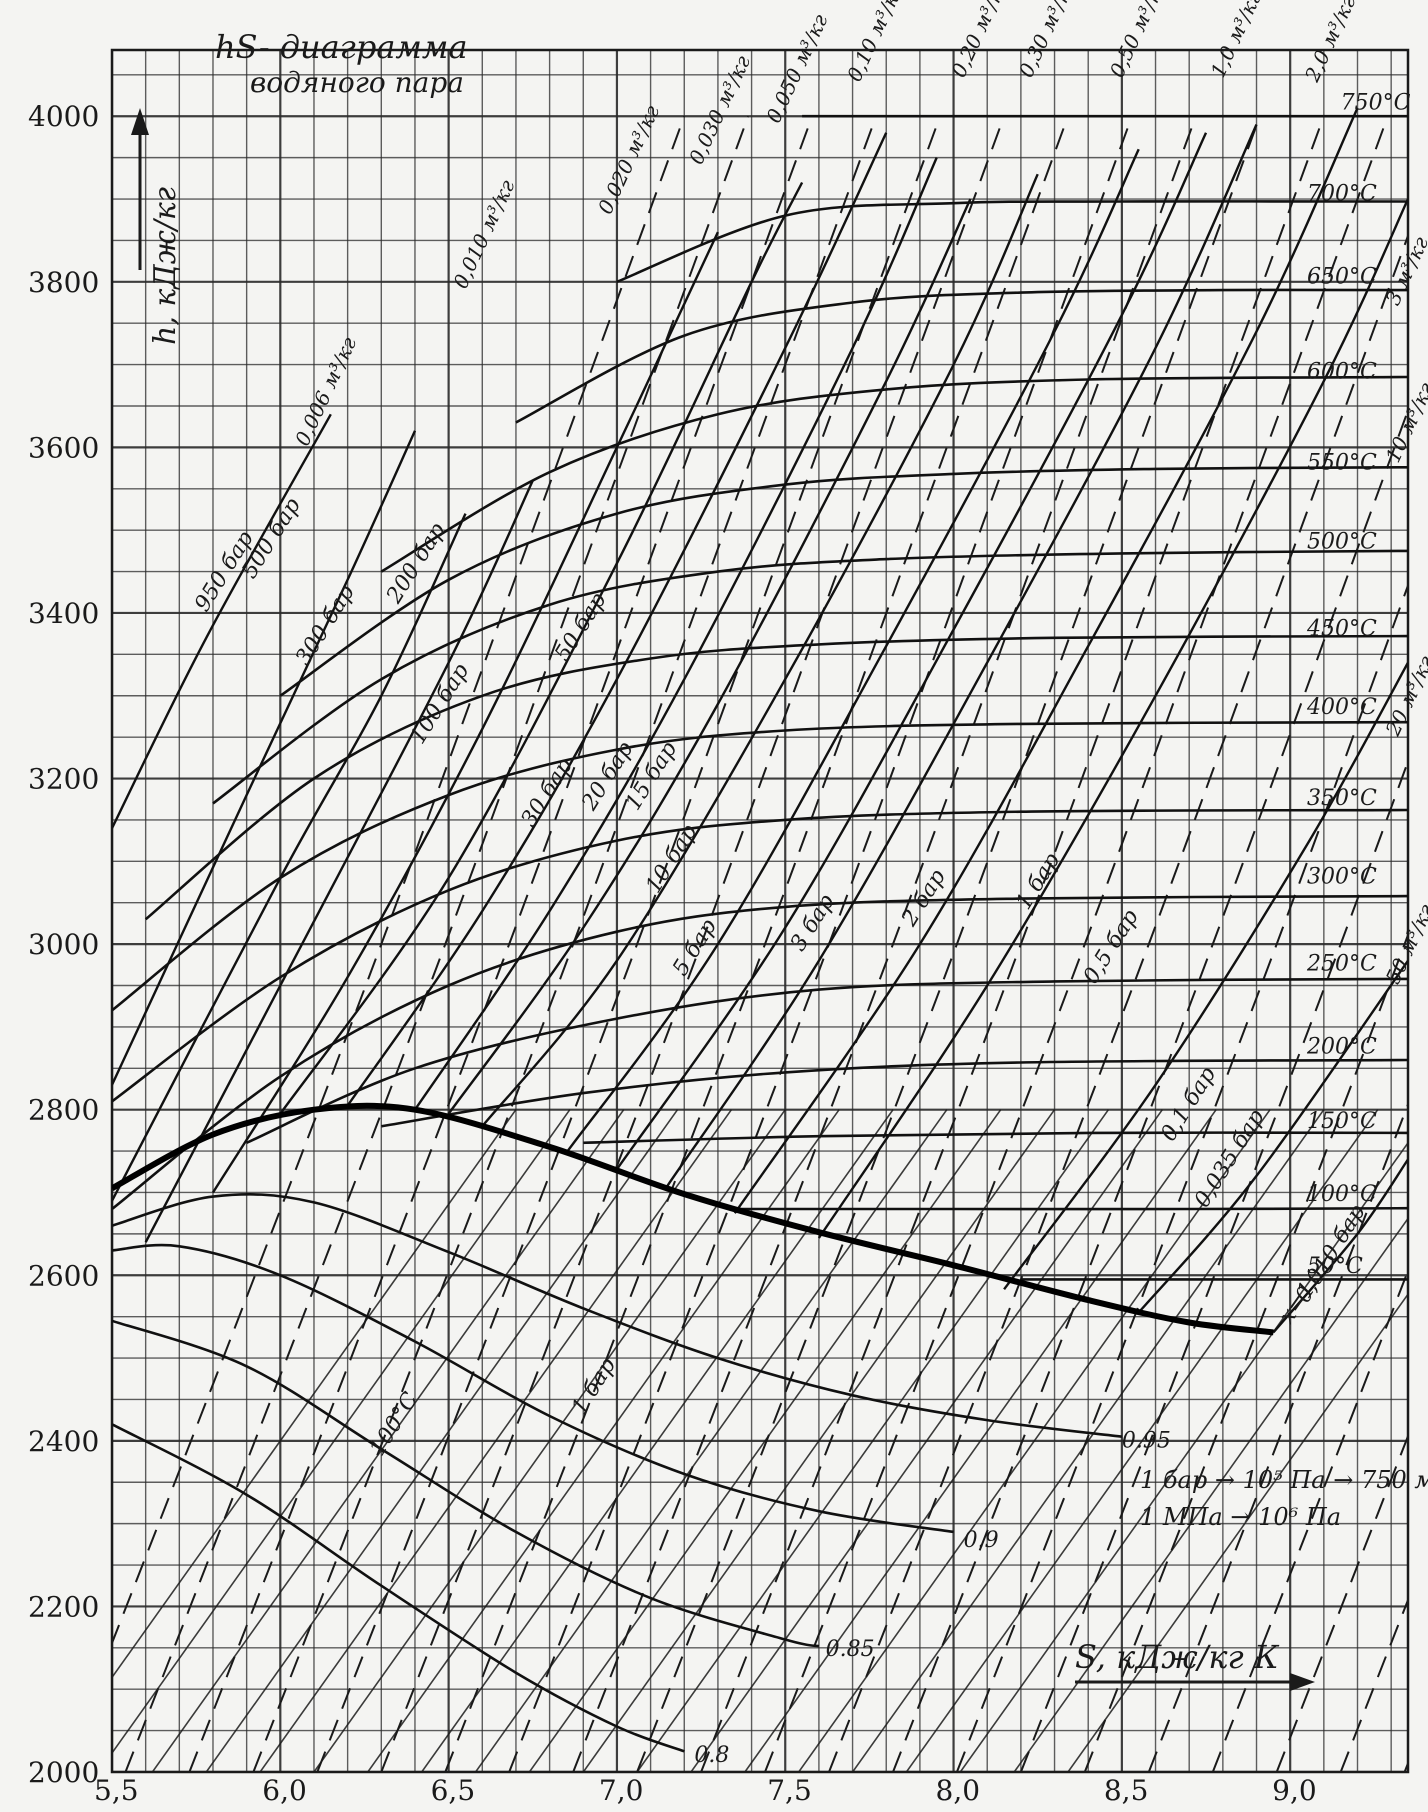  Describe the element at coordinates (1341, 964) in the screenshot. I see `isotherm-label: 250°C` at that location.